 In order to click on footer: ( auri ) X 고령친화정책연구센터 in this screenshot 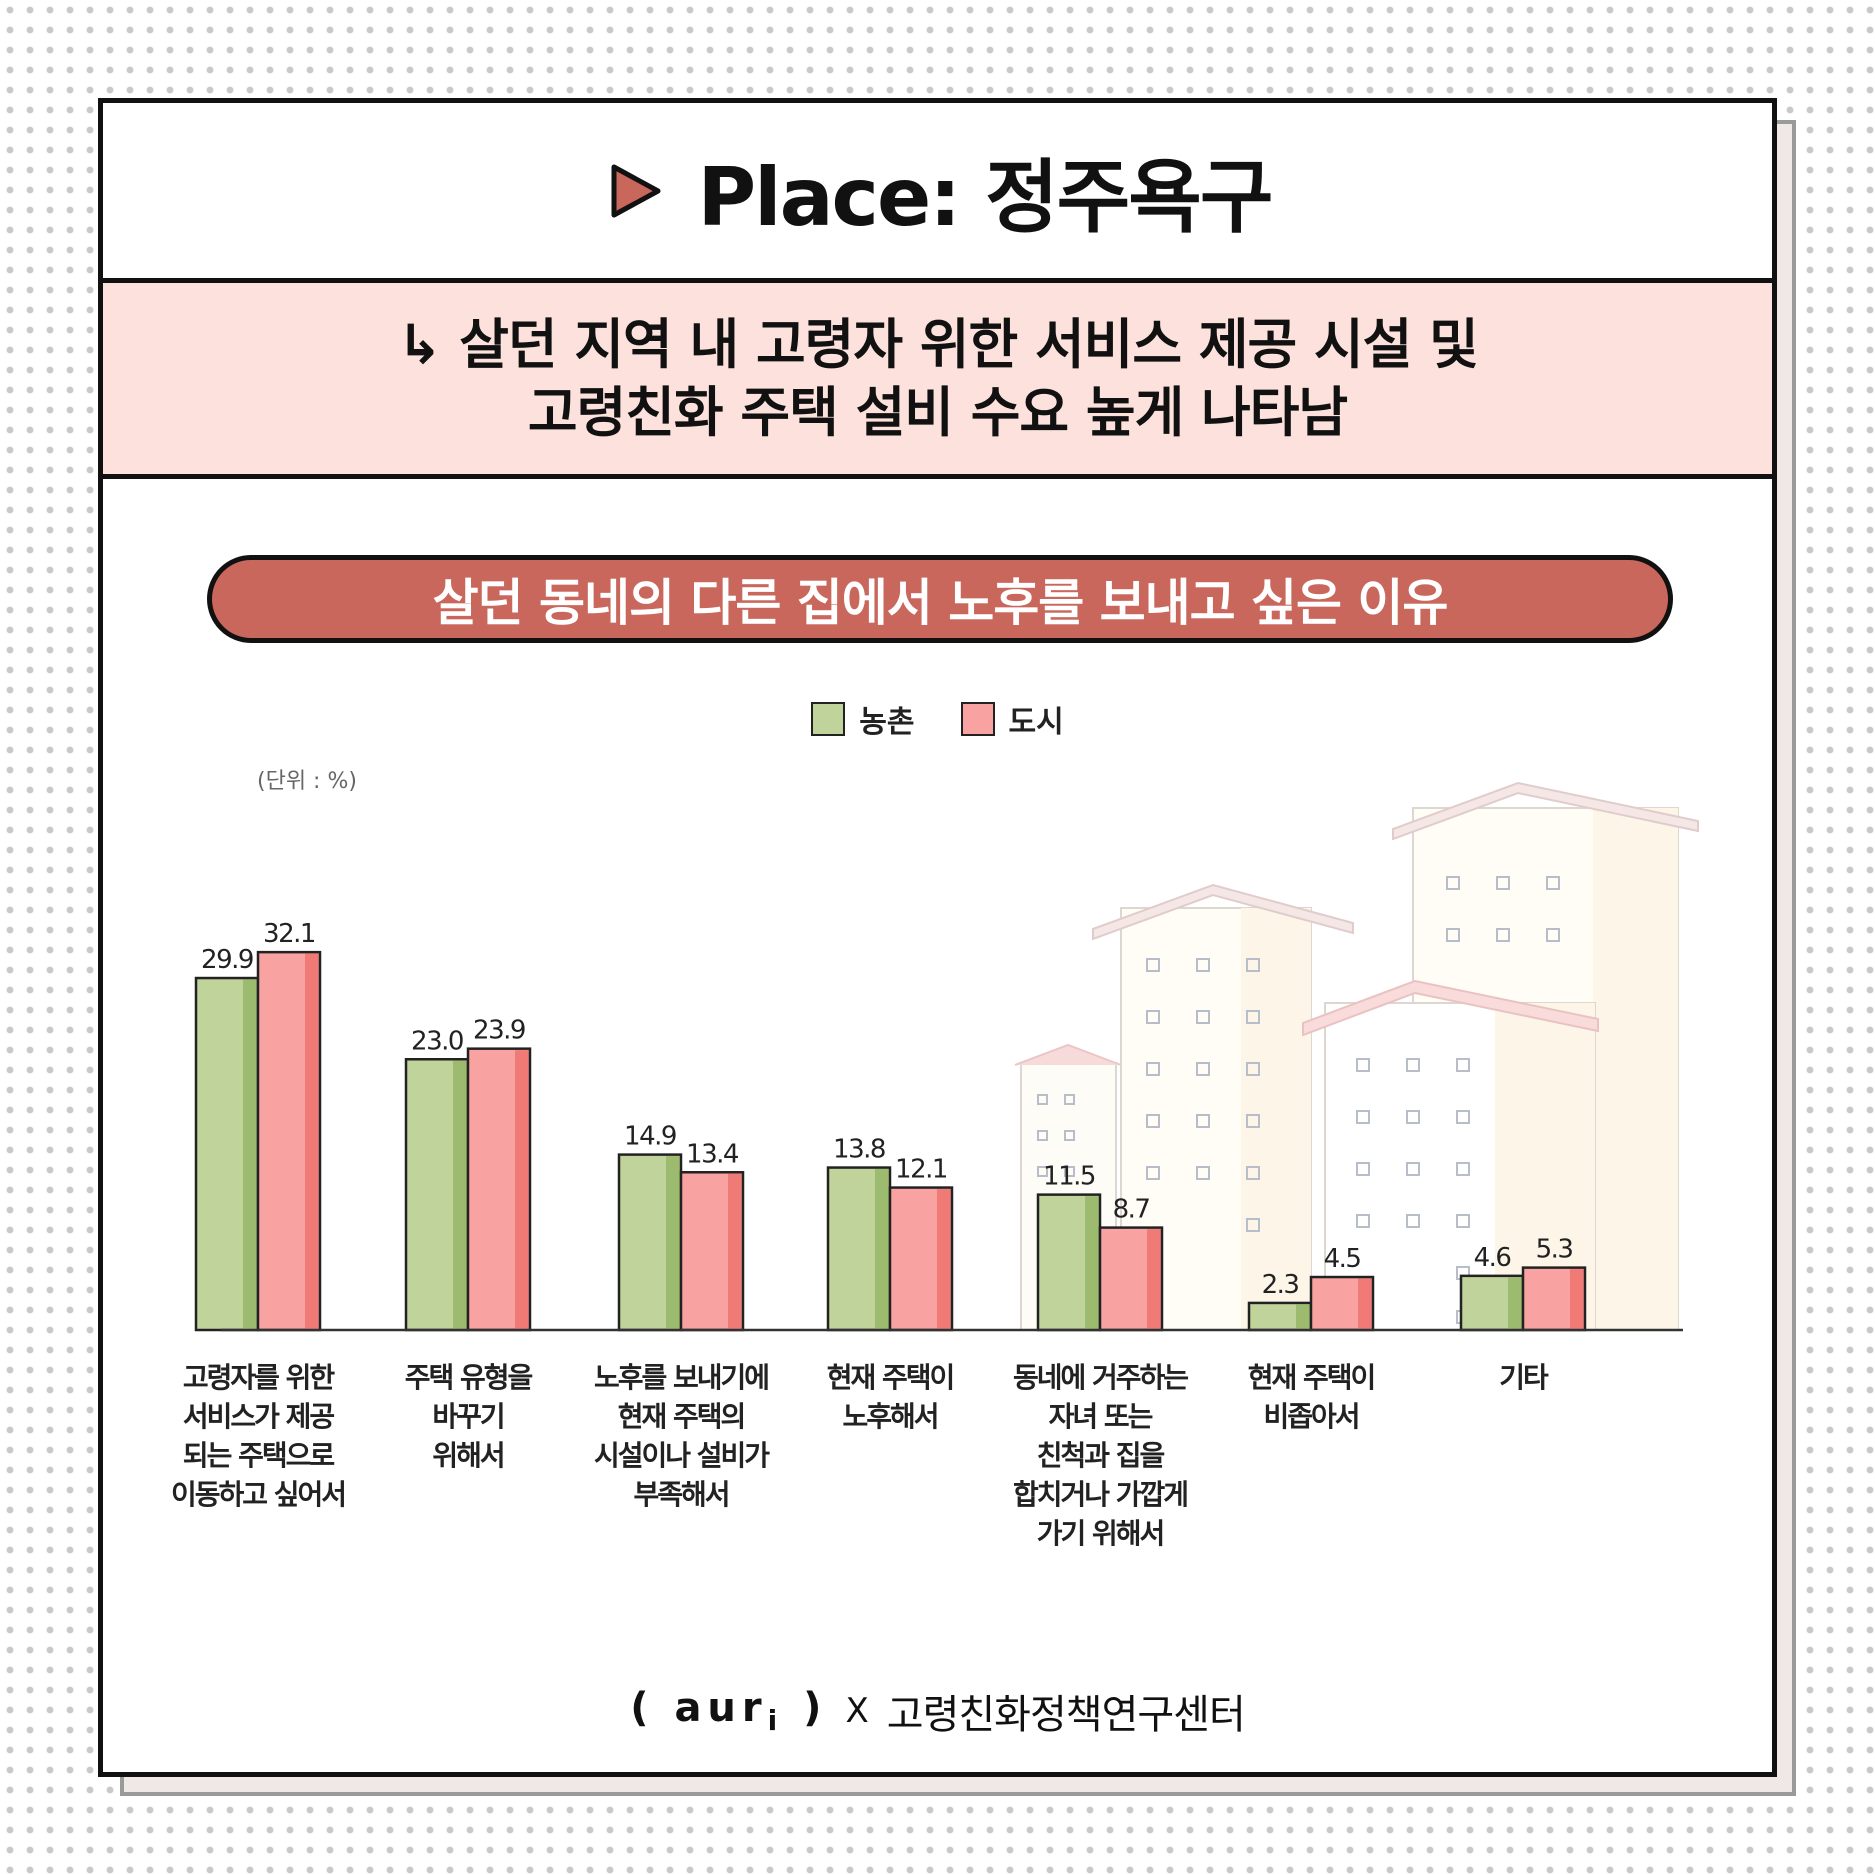, I will do `click(937, 1711)`.